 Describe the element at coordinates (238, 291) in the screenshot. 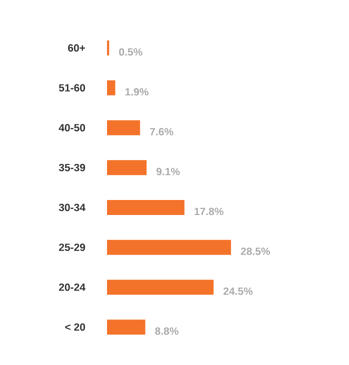

I see `data-label: 24.5%` at that location.